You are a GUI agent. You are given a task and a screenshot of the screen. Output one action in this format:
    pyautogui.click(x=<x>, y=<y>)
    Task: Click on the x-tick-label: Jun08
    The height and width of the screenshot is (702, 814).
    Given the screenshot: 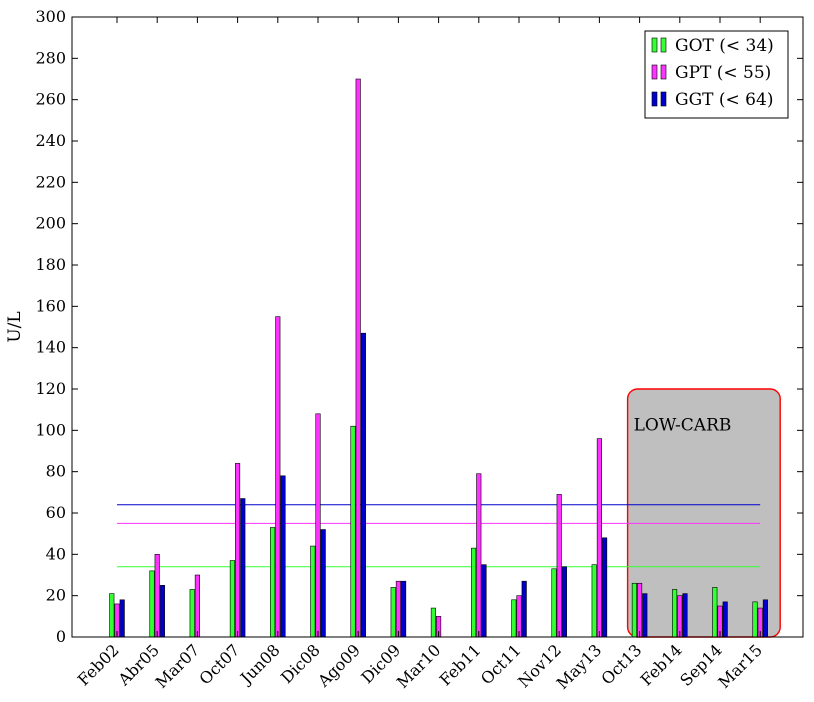 What is the action you would take?
    pyautogui.click(x=259, y=664)
    